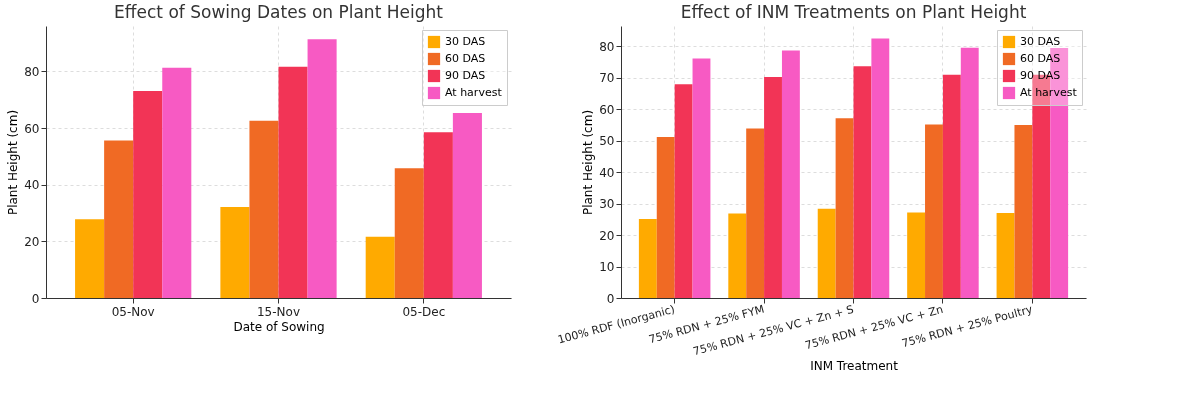  I want to click on y-tick-label: 70, so click(607, 78).